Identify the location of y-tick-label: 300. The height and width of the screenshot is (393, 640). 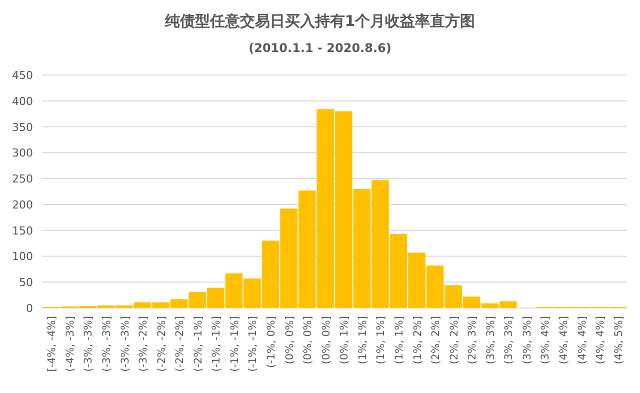
(22, 153).